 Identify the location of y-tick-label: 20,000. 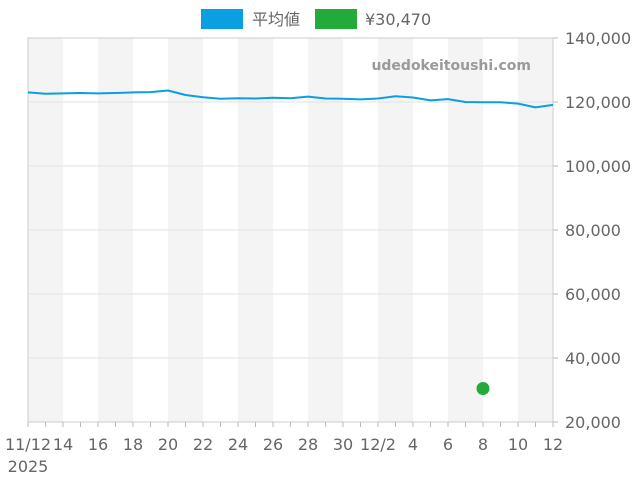
(593, 422).